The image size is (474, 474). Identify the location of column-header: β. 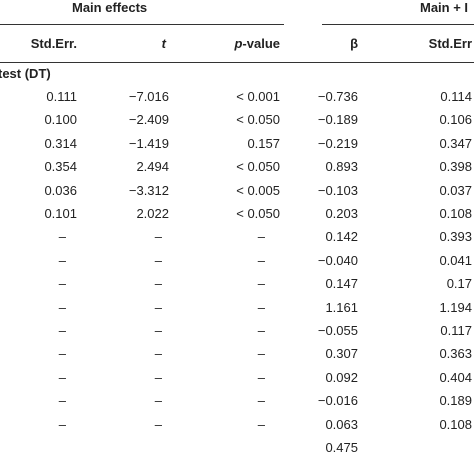
(354, 43).